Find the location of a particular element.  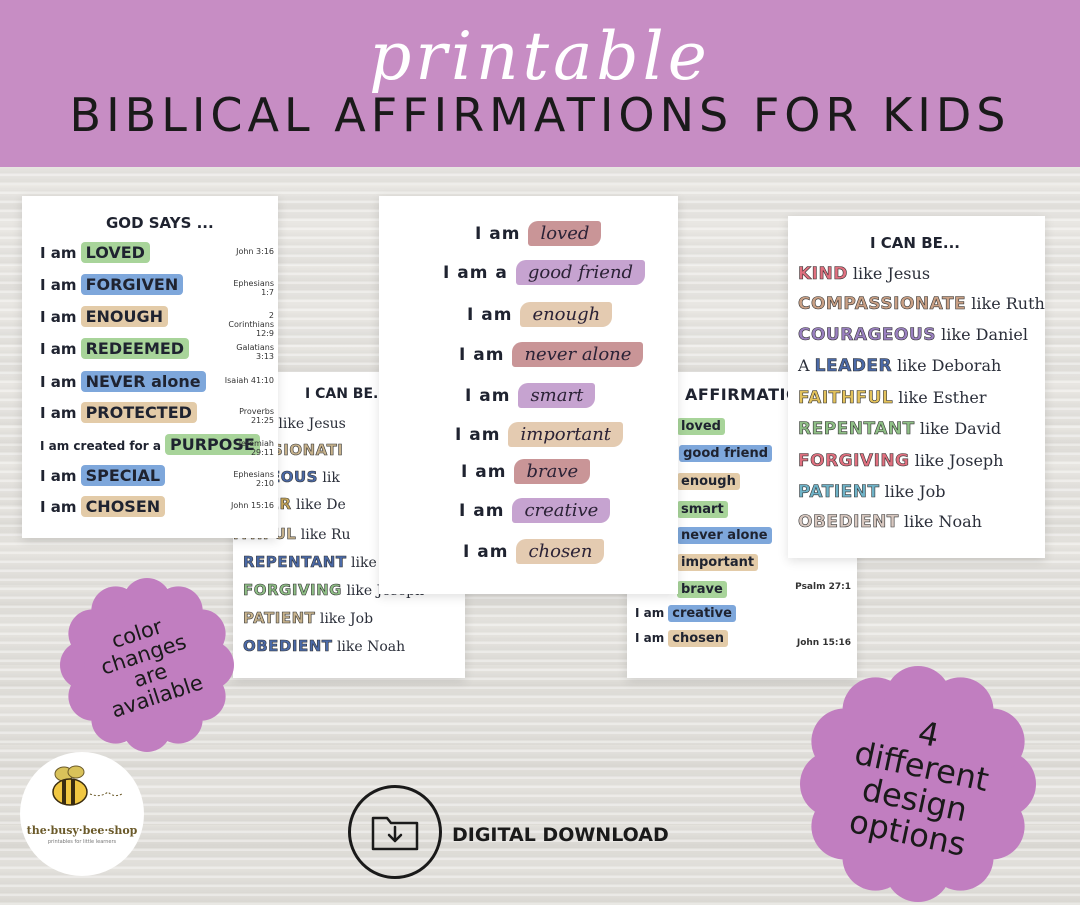

scalloped-badge-shape is located at coordinates (918, 784).